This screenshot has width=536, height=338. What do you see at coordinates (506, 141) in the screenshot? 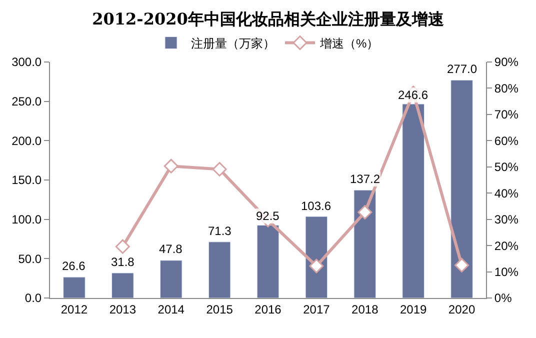
I see `y2-tick-label: 60%` at bounding box center [506, 141].